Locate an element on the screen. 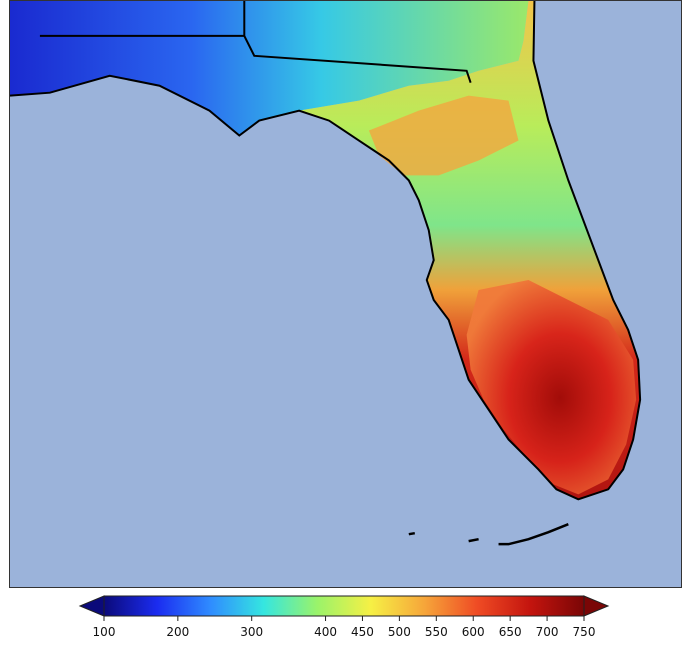 This screenshot has width=700, height=647. colorbar-arrow-right is located at coordinates (596, 606).